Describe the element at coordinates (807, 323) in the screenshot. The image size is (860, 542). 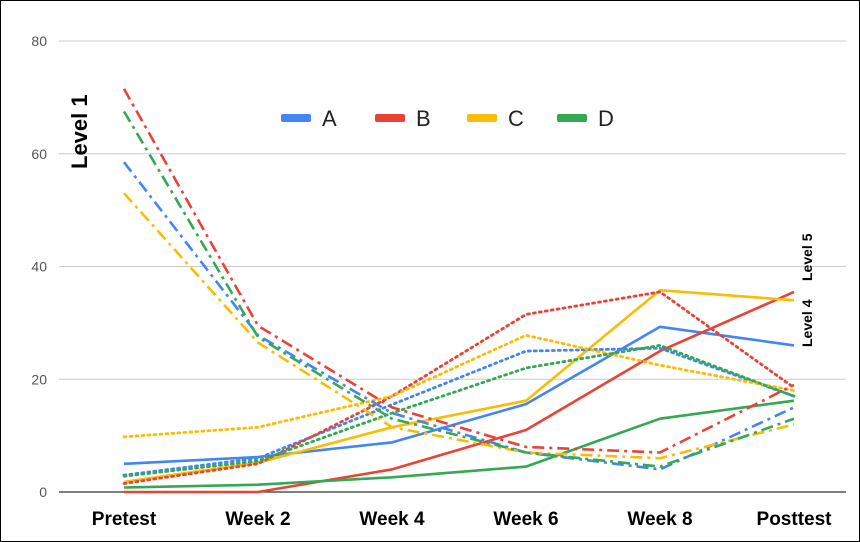
I see `annotation-level-right-a: Level 4` at that location.